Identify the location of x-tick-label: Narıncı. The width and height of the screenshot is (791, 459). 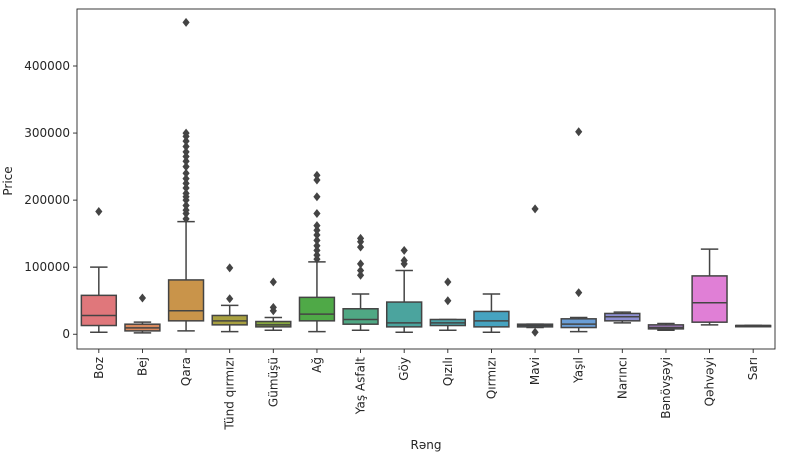
(622, 378).